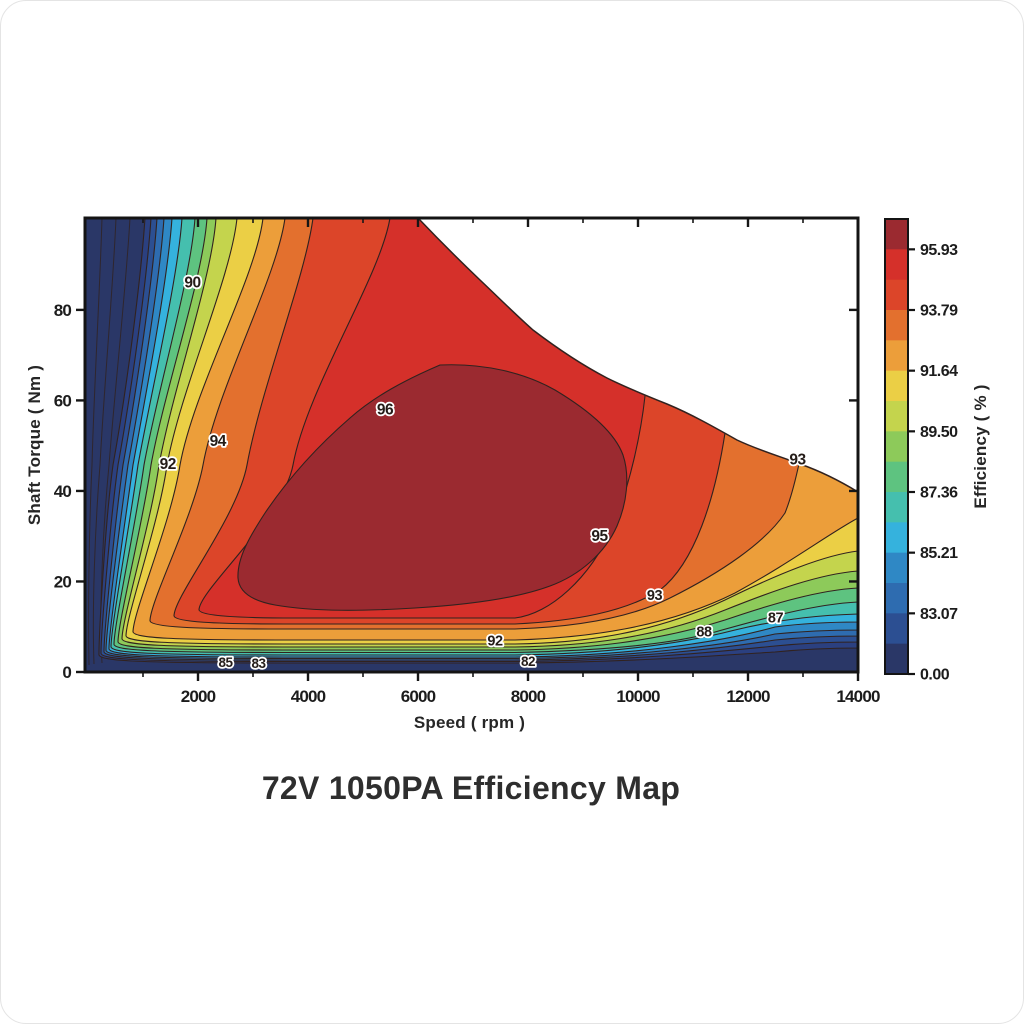  What do you see at coordinates (980, 446) in the screenshot?
I see `colorbar-title: Efficiency ( % )` at bounding box center [980, 446].